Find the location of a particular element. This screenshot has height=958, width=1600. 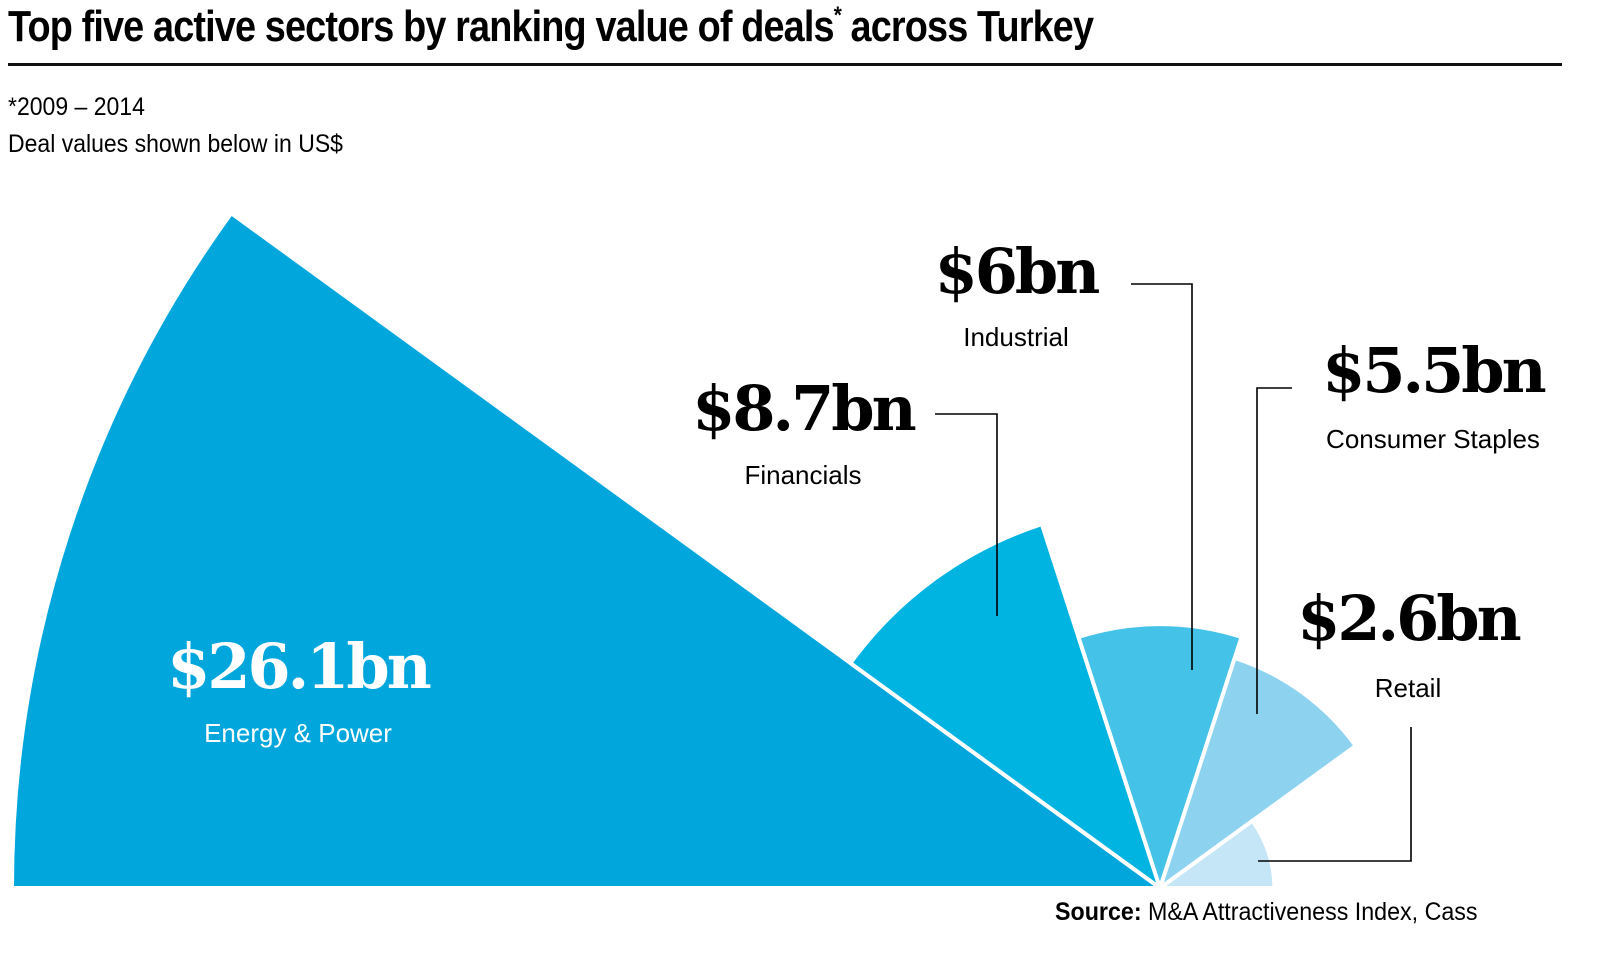

value-label-industrial: $6bn is located at coordinates (1017, 271).